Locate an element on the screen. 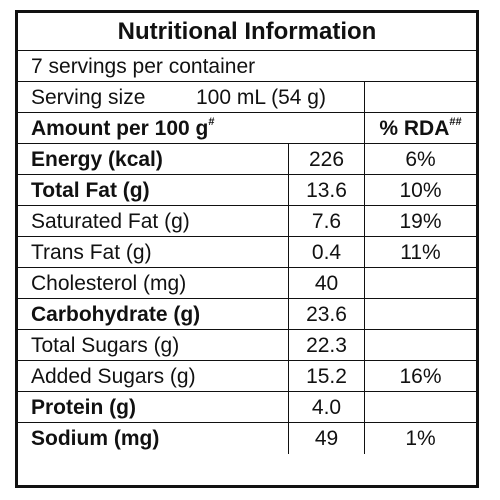 Image resolution: width=500 pixels, height=500 pixels. nutrient-value: 0.4 is located at coordinates (326, 252).